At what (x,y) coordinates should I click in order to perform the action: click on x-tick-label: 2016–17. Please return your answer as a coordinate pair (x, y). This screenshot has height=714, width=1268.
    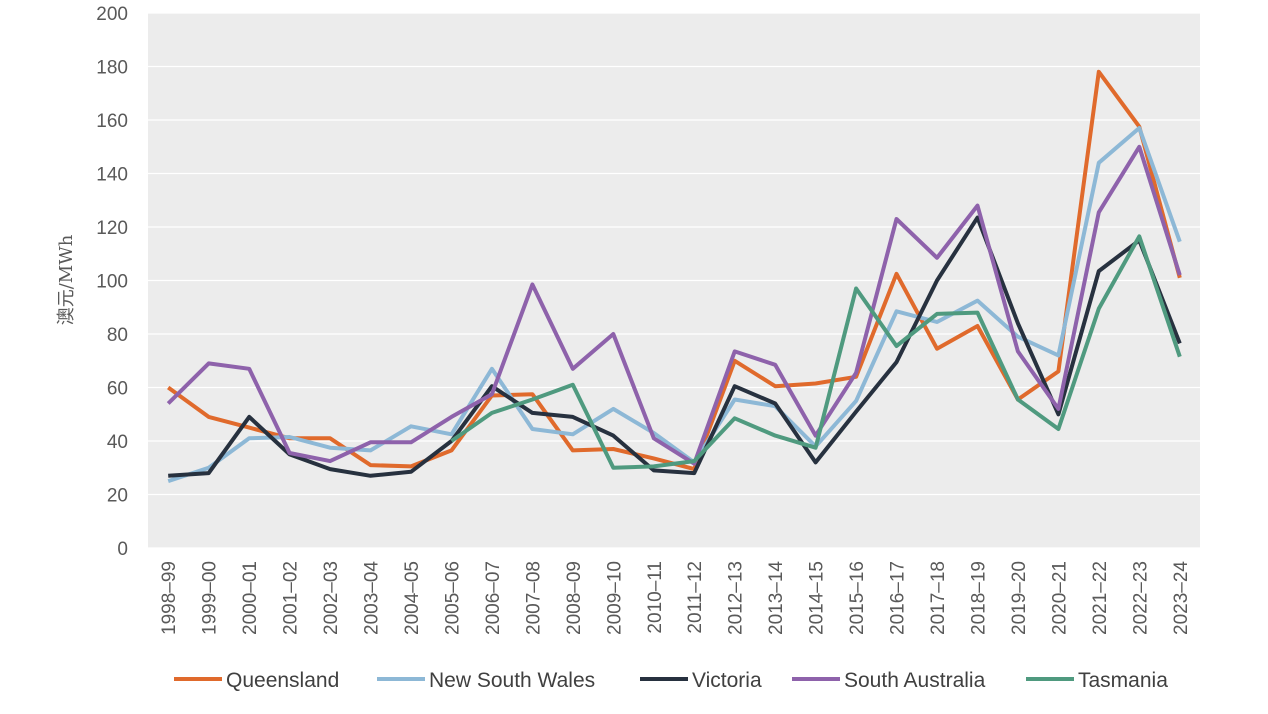
    Looking at the image, I should click on (898, 598).